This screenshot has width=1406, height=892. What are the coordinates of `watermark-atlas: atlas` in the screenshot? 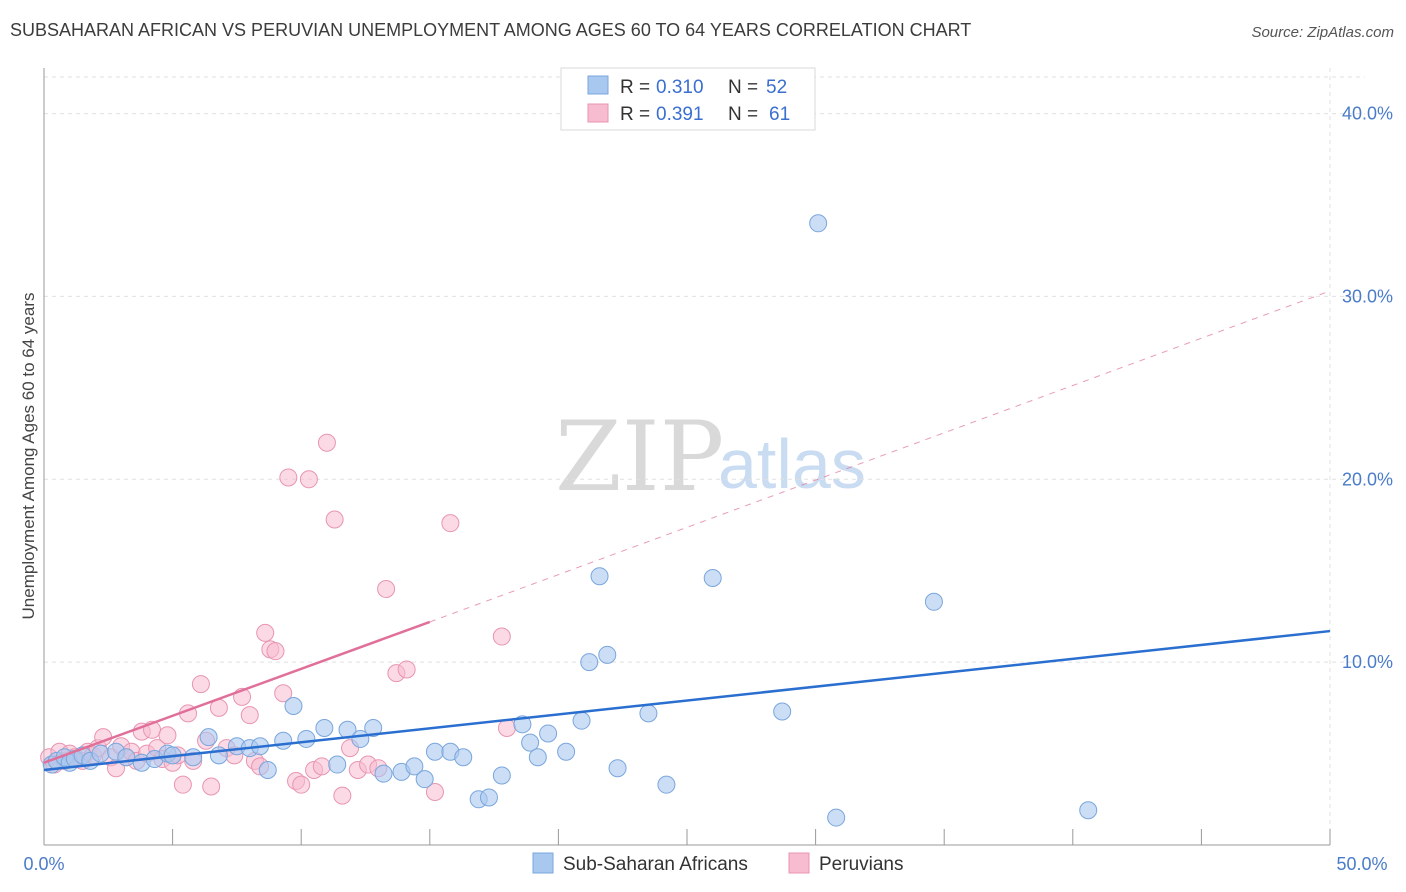 It's located at (792, 464).